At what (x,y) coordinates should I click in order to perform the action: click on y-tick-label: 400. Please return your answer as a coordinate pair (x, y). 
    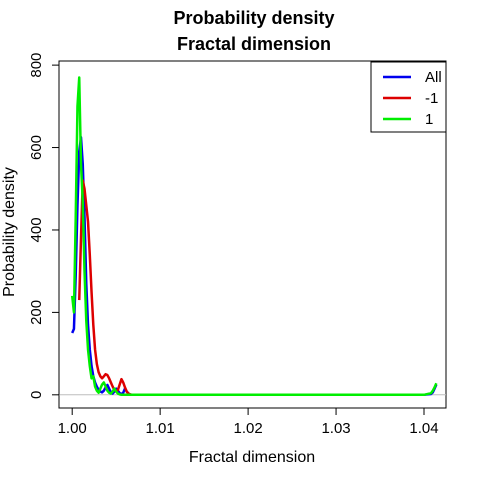
    Looking at the image, I should click on (36, 229).